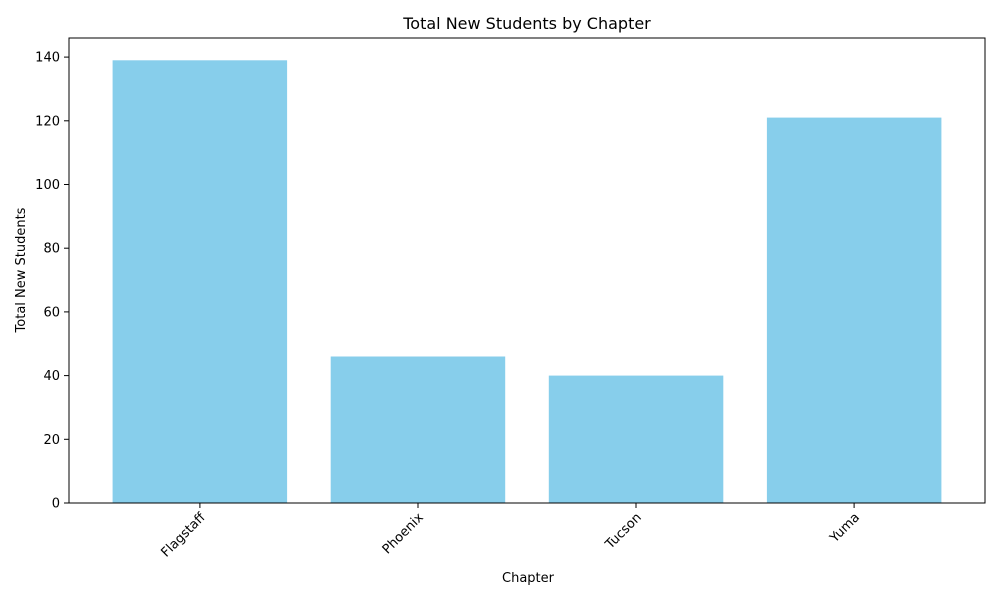  What do you see at coordinates (51, 376) in the screenshot?
I see `y-tick-label: 40` at bounding box center [51, 376].